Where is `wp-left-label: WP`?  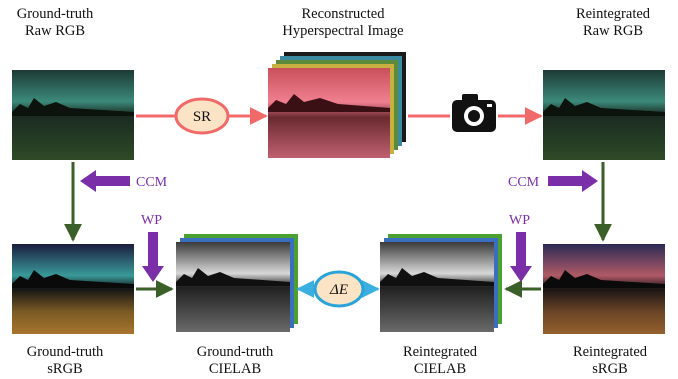 wp-left-label: WP is located at coordinates (151, 220).